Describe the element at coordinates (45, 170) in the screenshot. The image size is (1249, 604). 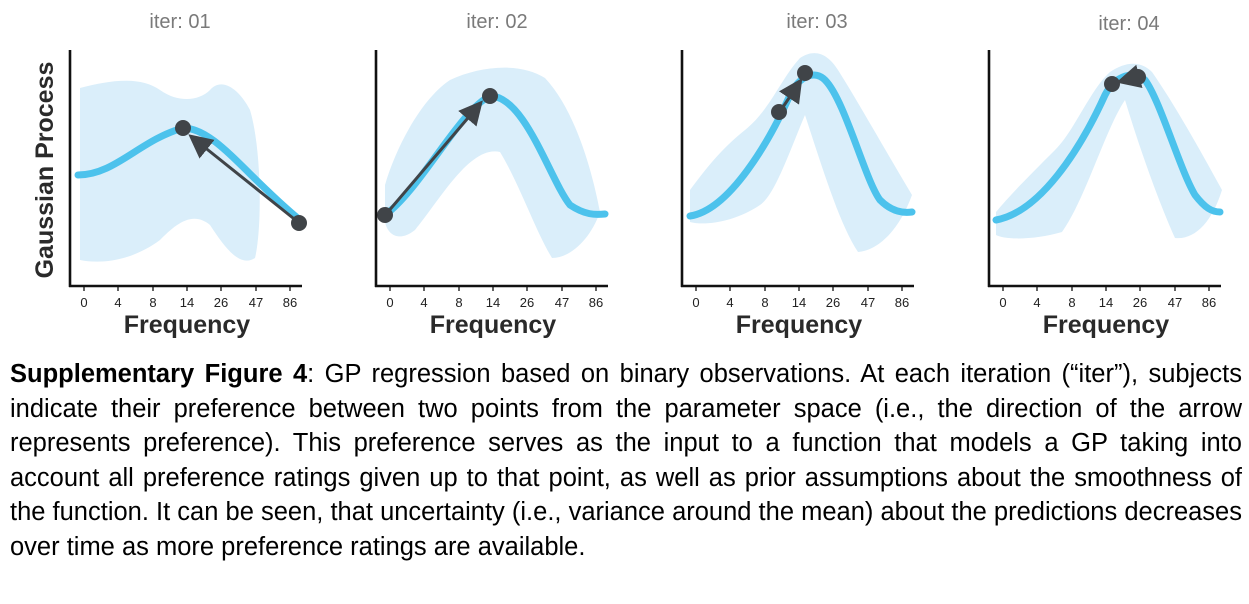
I see `y-axis-label: Gaussian Process` at that location.